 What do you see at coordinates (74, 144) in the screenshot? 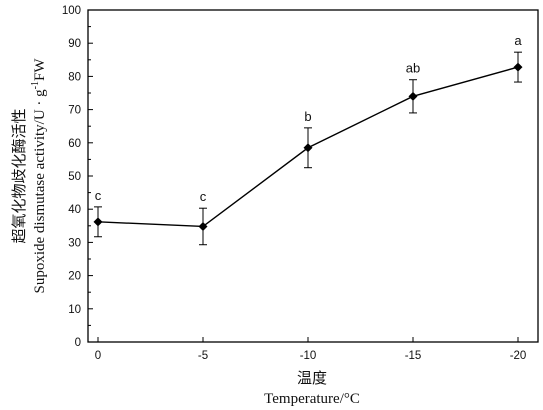
I see `y-tick-label: 60` at bounding box center [74, 144].